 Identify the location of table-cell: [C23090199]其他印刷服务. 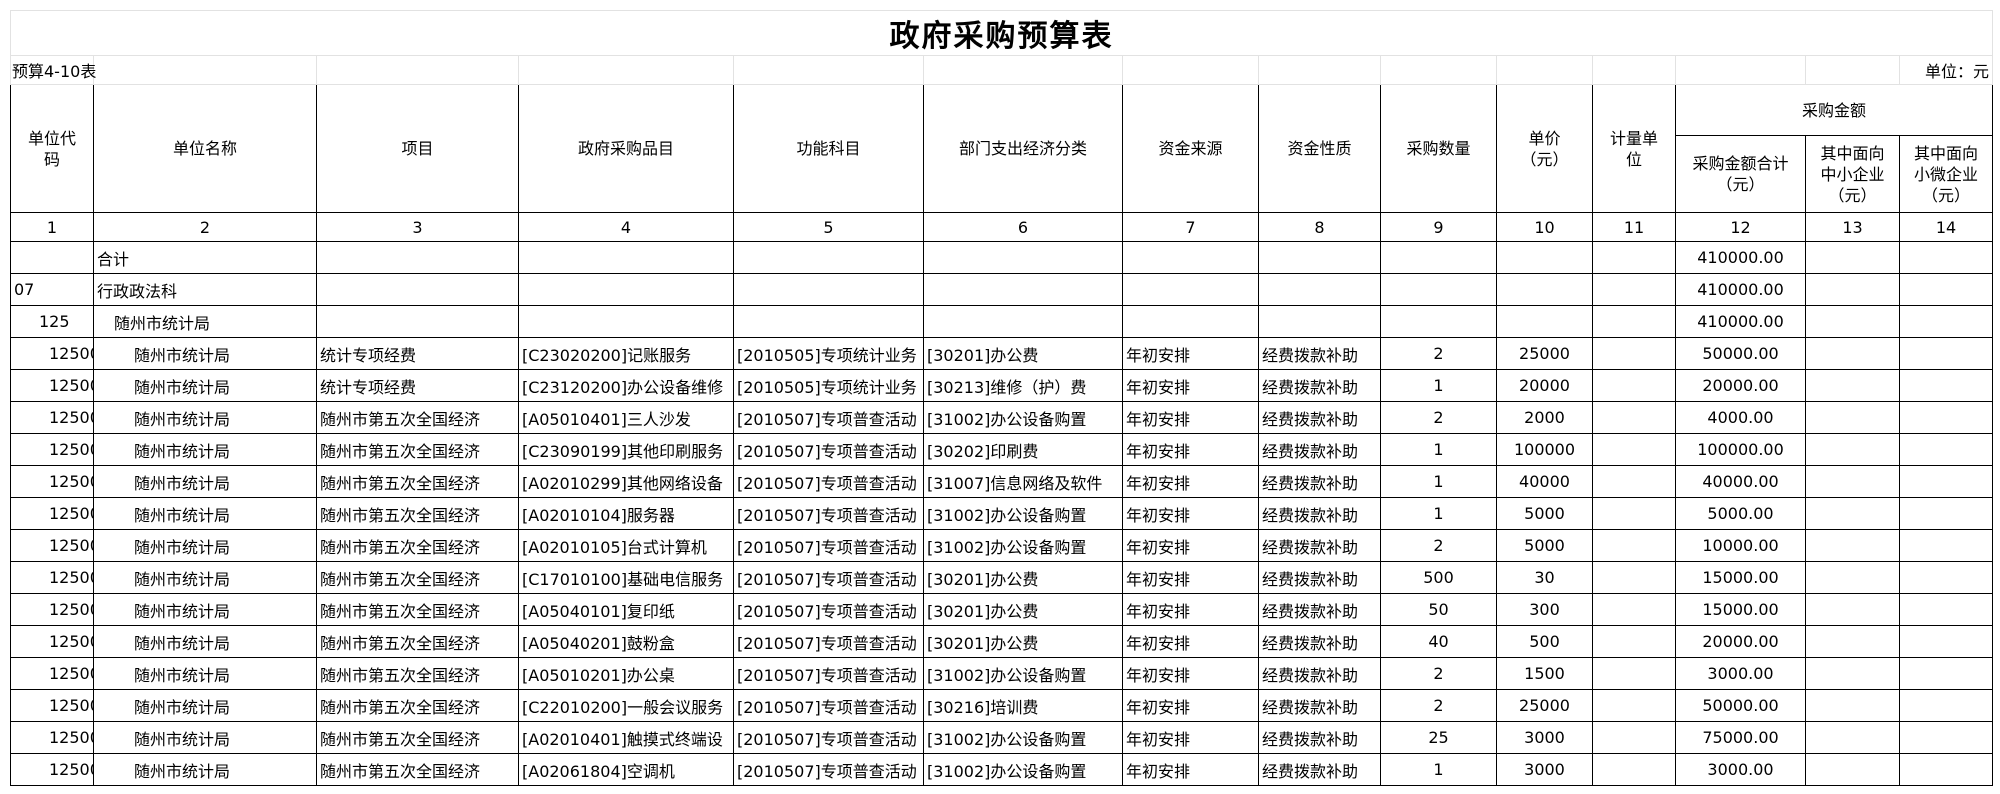
(626, 449).